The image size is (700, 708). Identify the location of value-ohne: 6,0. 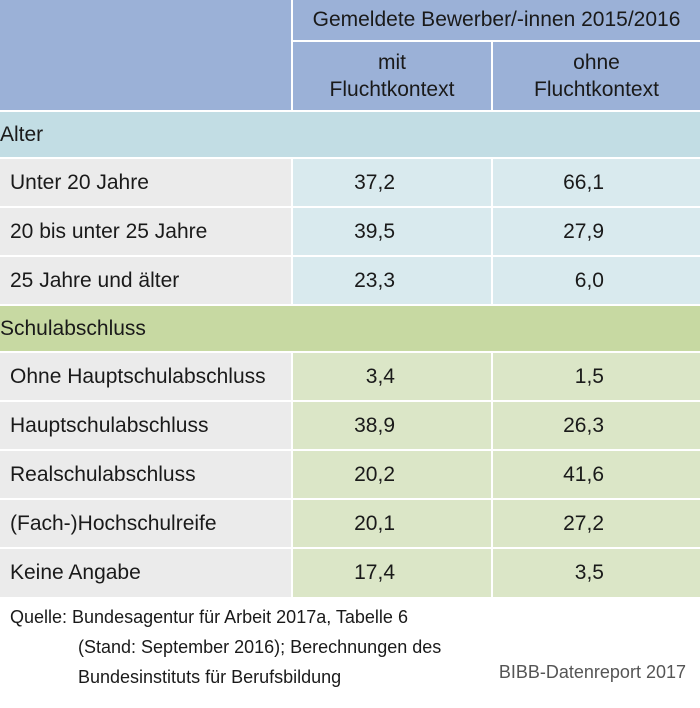
(595, 280).